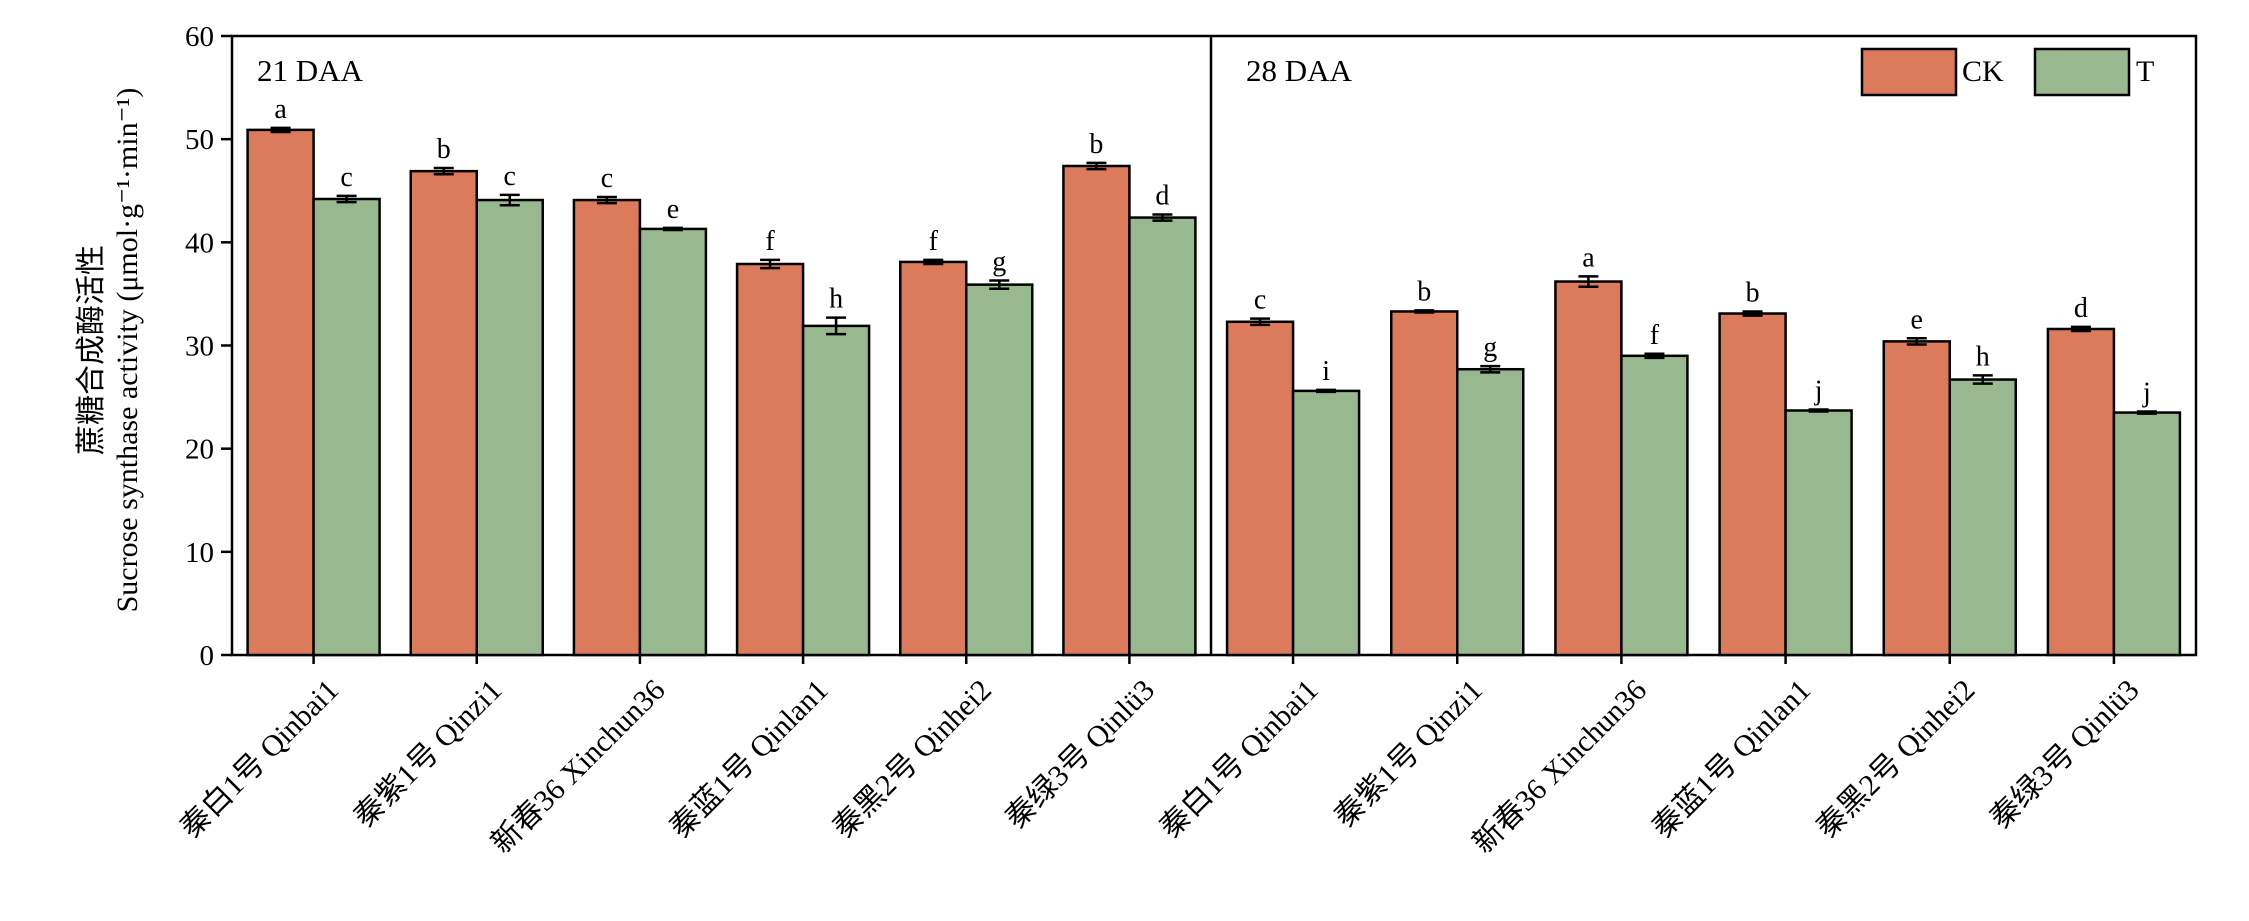 The width and height of the screenshot is (2249, 921). What do you see at coordinates (199, 347) in the screenshot?
I see `y-tick-label: 30` at bounding box center [199, 347].